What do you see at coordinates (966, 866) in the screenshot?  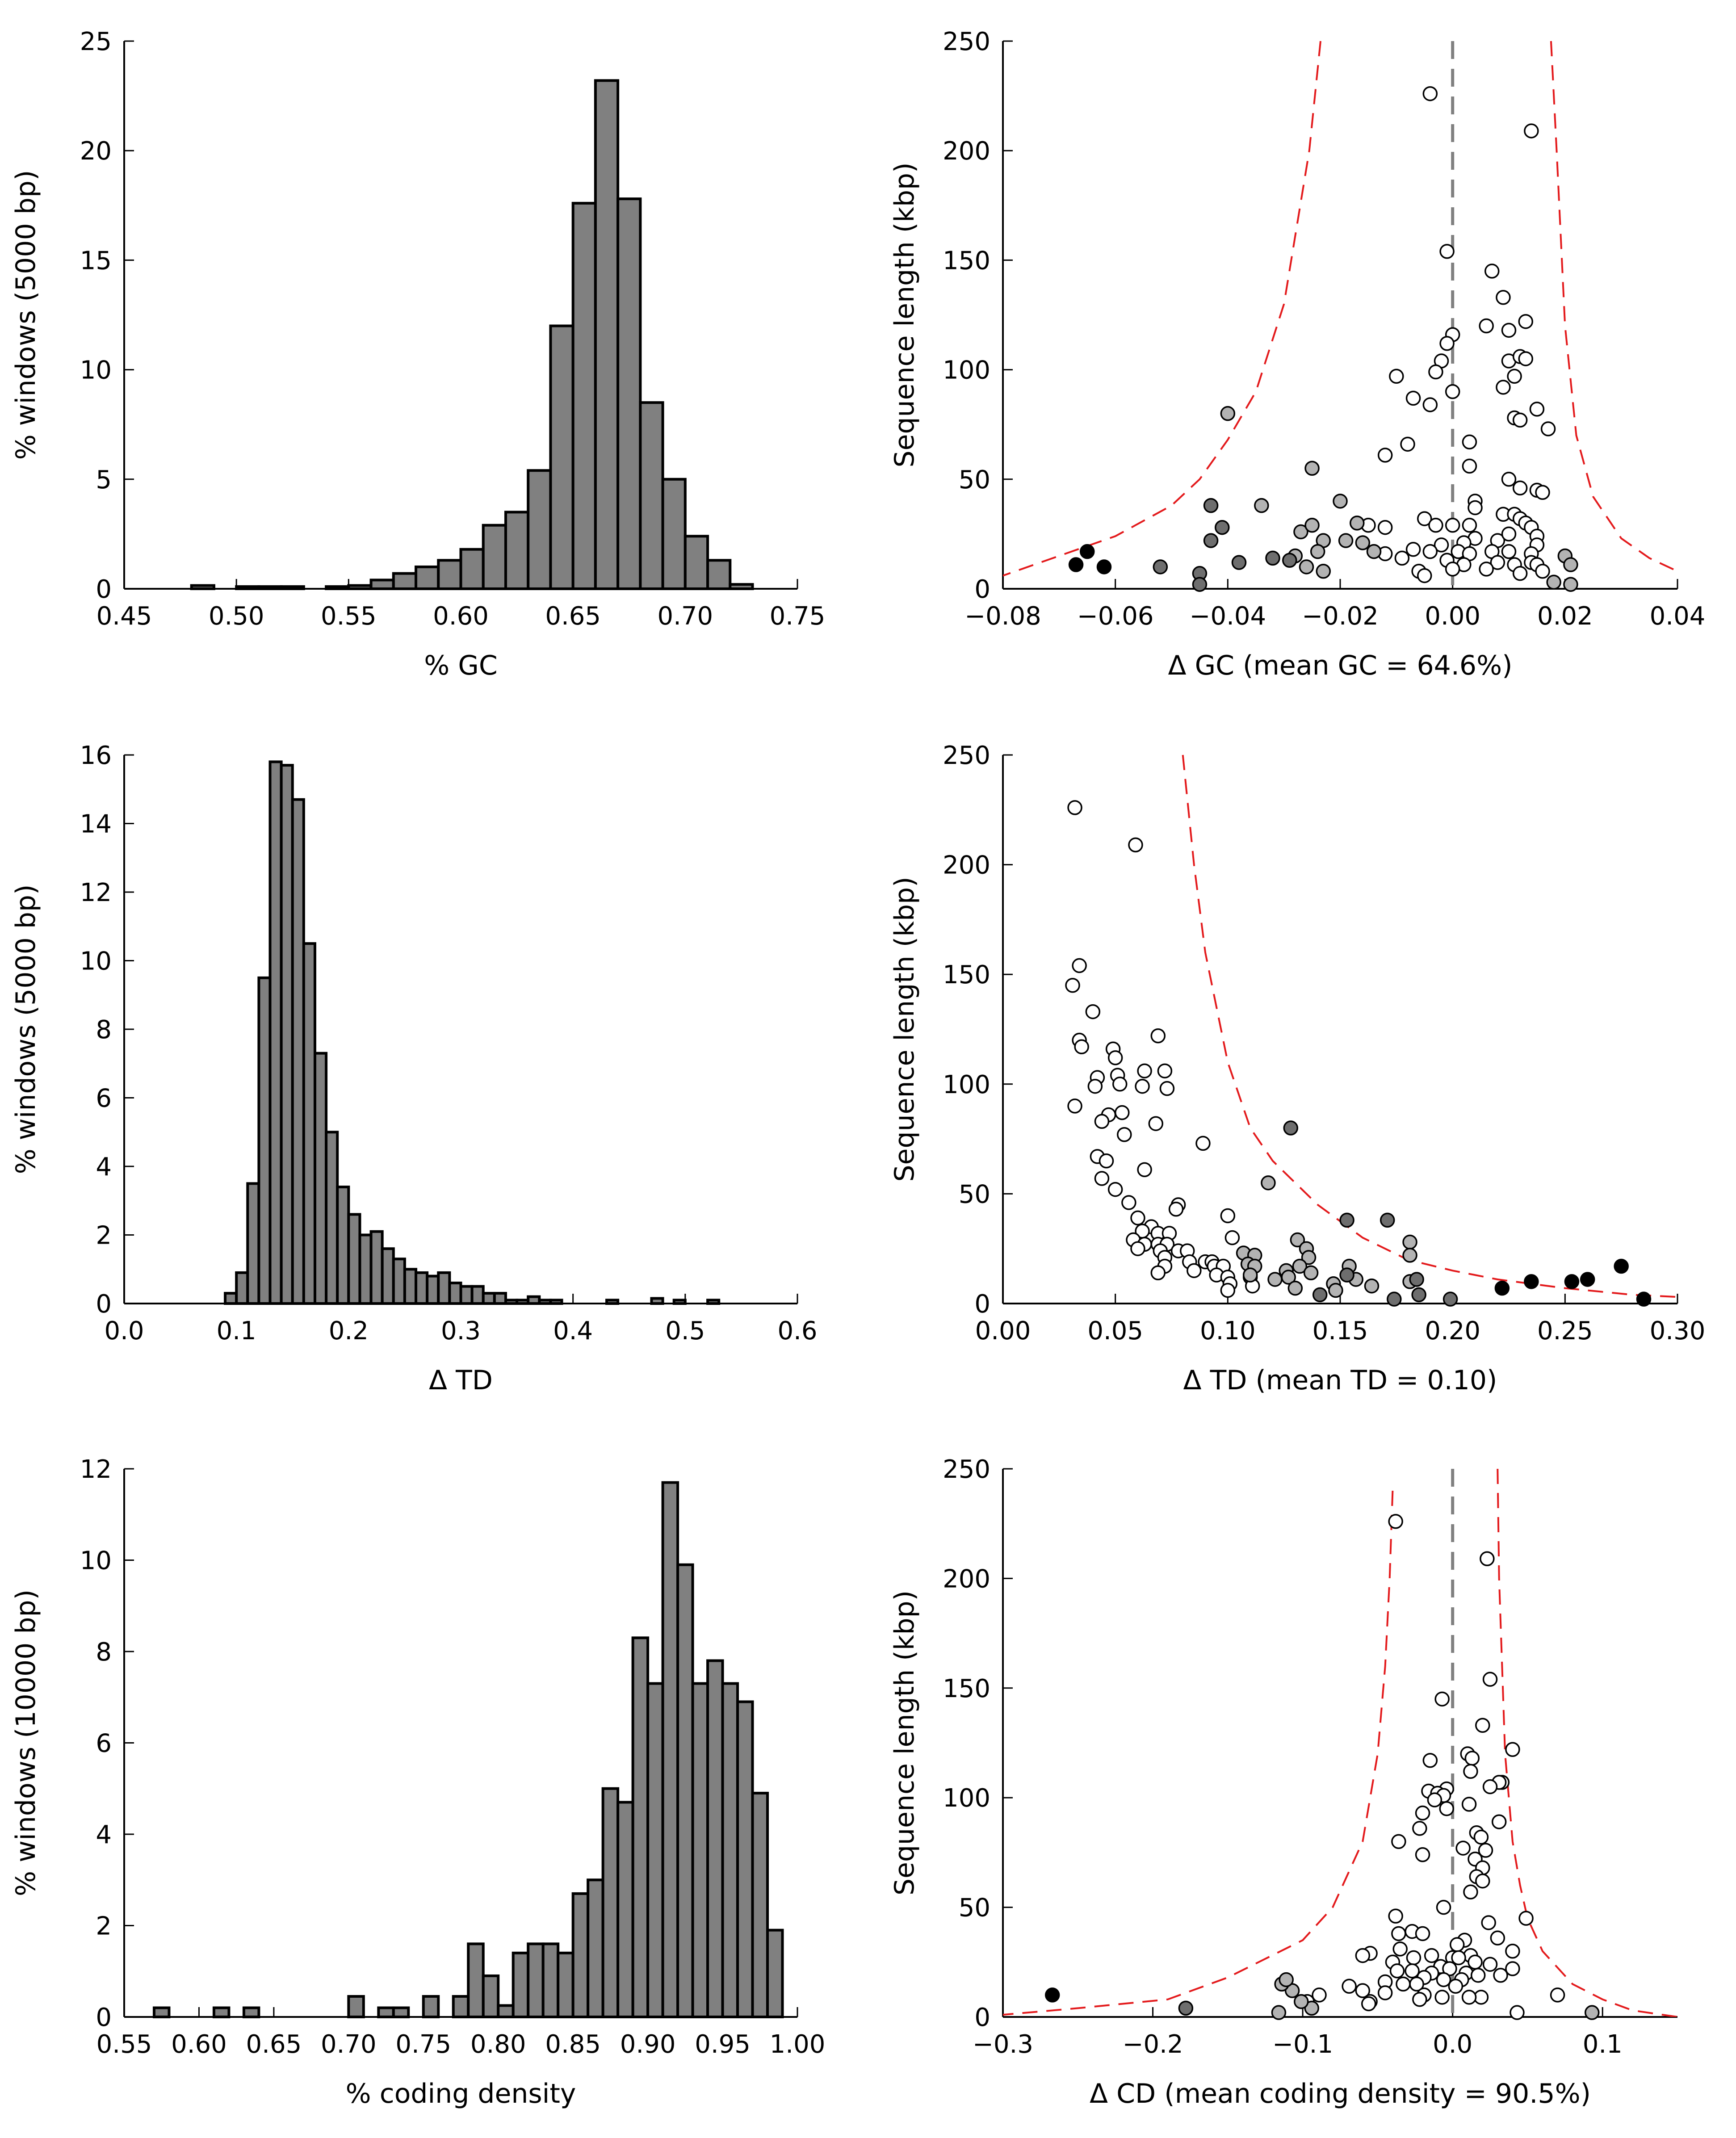 I see `y-tick-label: 200` at bounding box center [966, 866].